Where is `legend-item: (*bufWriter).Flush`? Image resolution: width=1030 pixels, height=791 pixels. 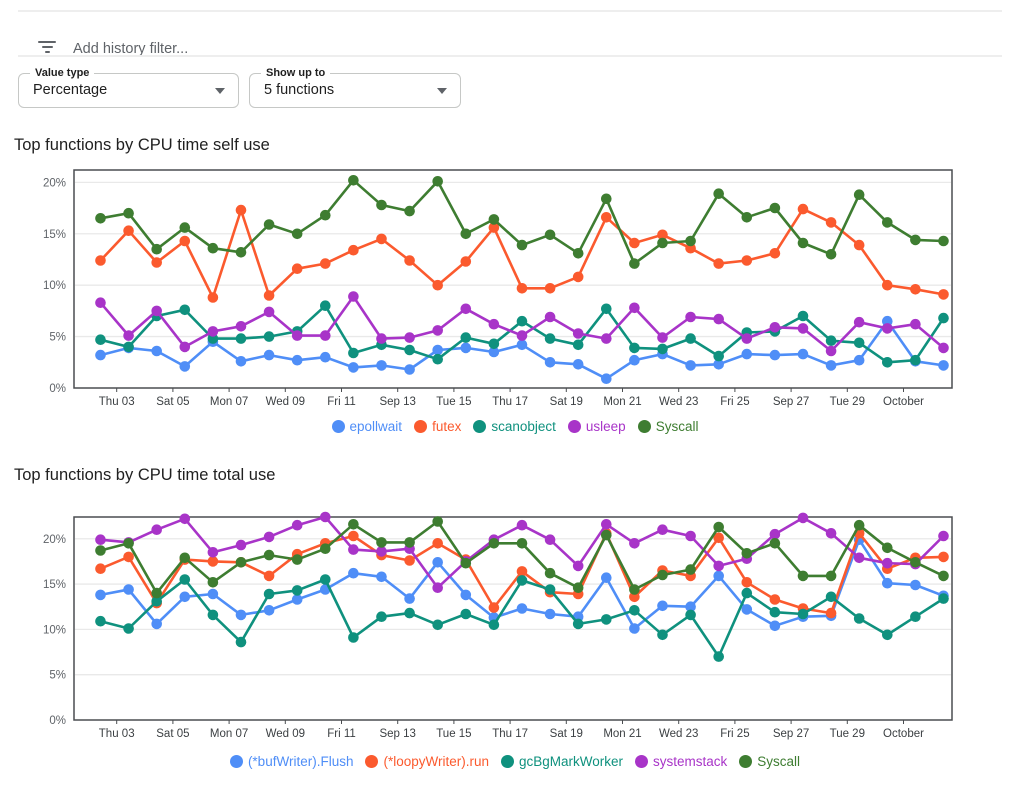
legend-item: (*bufWriter).Flush is located at coordinates (291, 761).